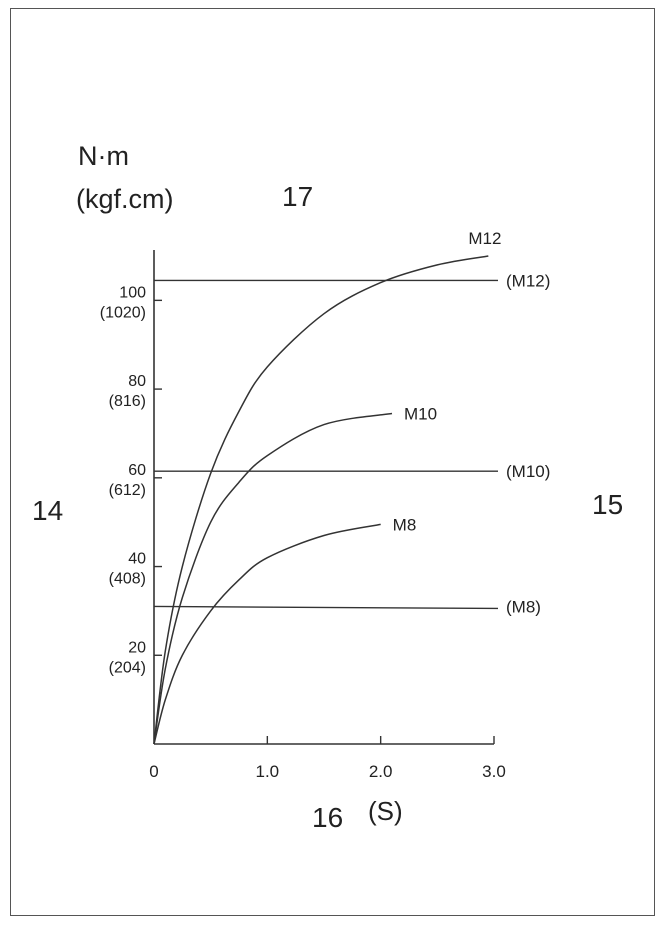 This screenshot has height=926, width=665. I want to click on callout-14: 14, so click(47, 510).